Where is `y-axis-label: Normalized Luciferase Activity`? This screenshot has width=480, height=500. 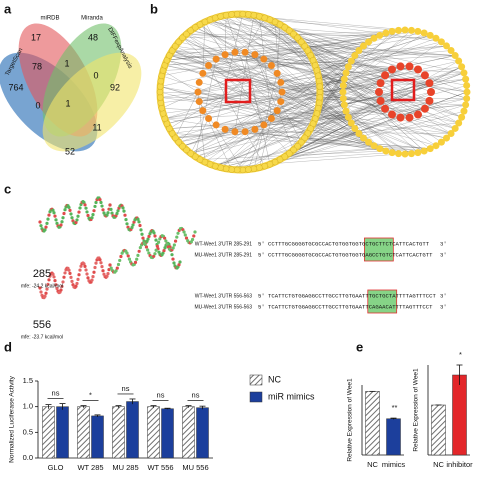
y-axis-label: Normalized Luciferase Activity is located at coordinates (12, 418).